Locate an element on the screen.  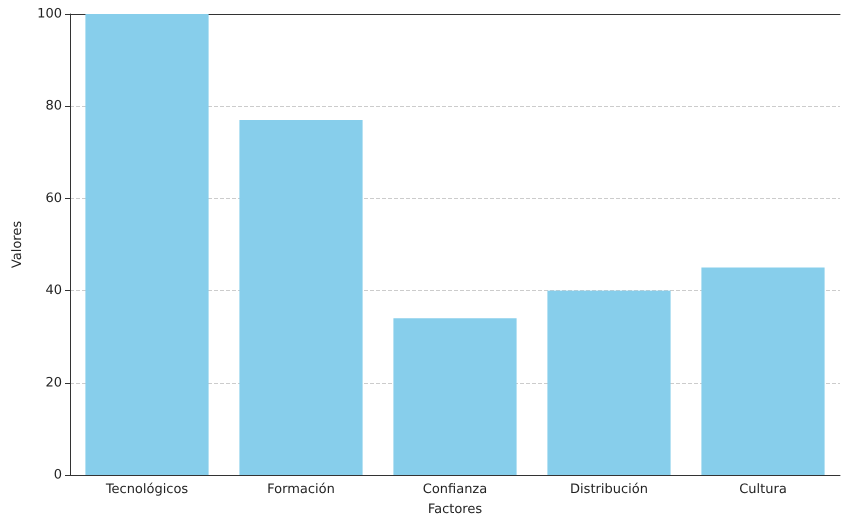
x-tick-label: Confianza is located at coordinates (455, 489).